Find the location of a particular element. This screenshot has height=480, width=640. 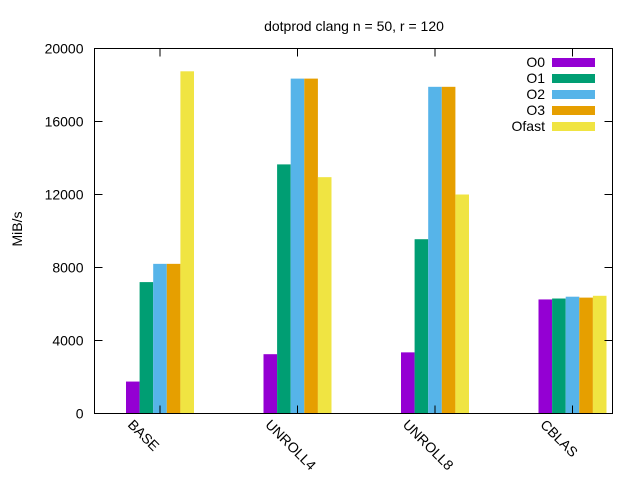

bar-Ofast-BASE is located at coordinates (187, 242).